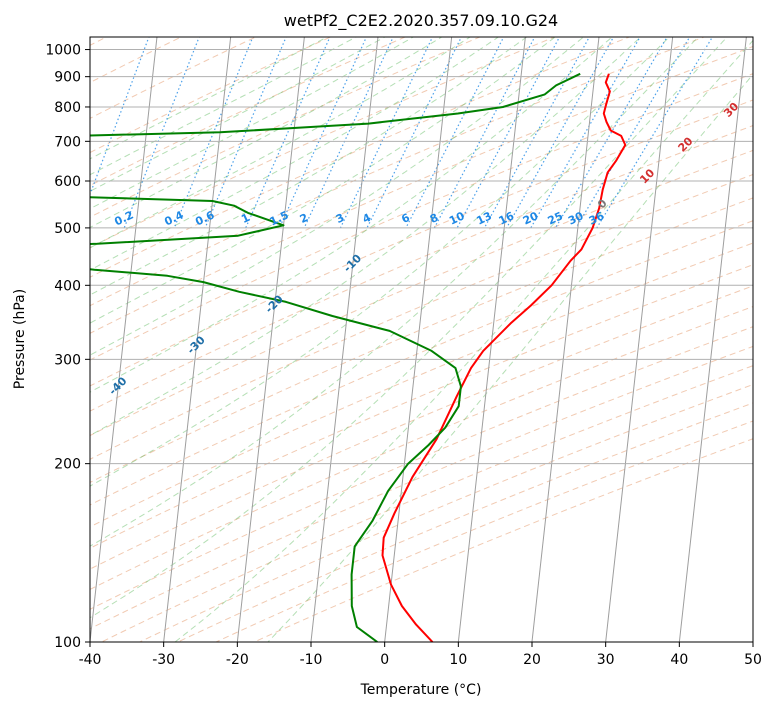  Describe the element at coordinates (532, 660) in the screenshot. I see `x-tick-label: 20` at that location.